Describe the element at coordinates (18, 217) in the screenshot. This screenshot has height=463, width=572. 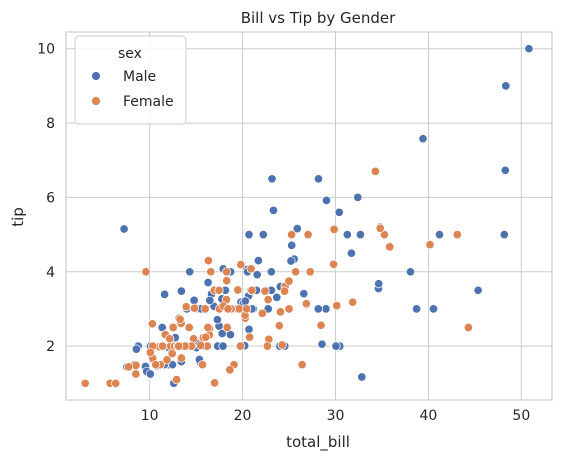
I see `y-axis-label: tip` at that location.